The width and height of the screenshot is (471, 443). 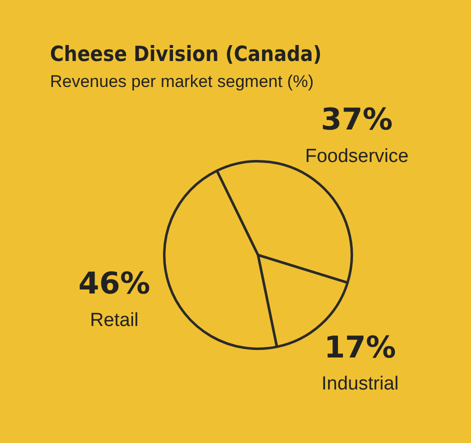 I want to click on chart-subtitle: Revenues per market segment (%), so click(x=182, y=82).